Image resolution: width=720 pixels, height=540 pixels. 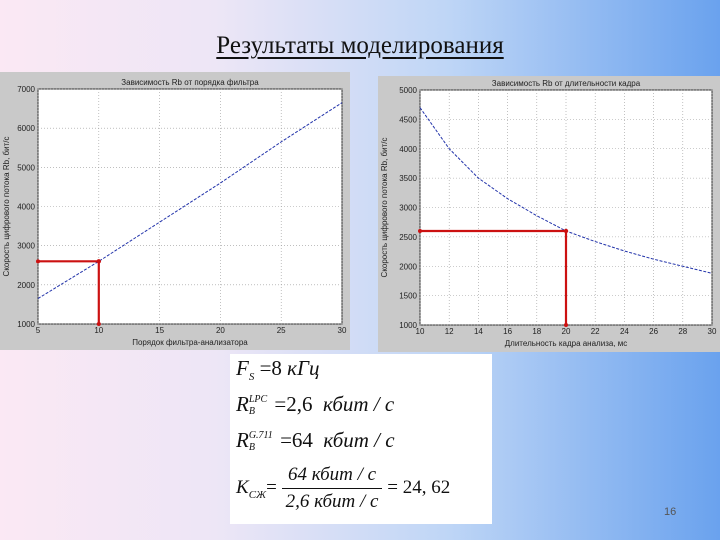 What do you see at coordinates (190, 82) in the screenshot?
I see `chart-title: Зависимость Rb от порядка фильтра` at bounding box center [190, 82].